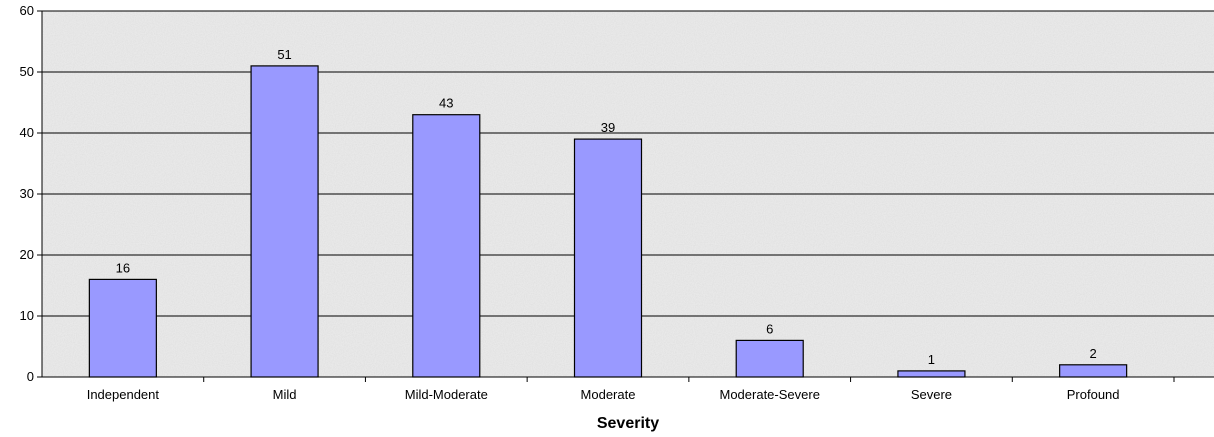 The image size is (1214, 437). Describe the element at coordinates (608, 258) in the screenshot. I see `bar-moderate` at that location.